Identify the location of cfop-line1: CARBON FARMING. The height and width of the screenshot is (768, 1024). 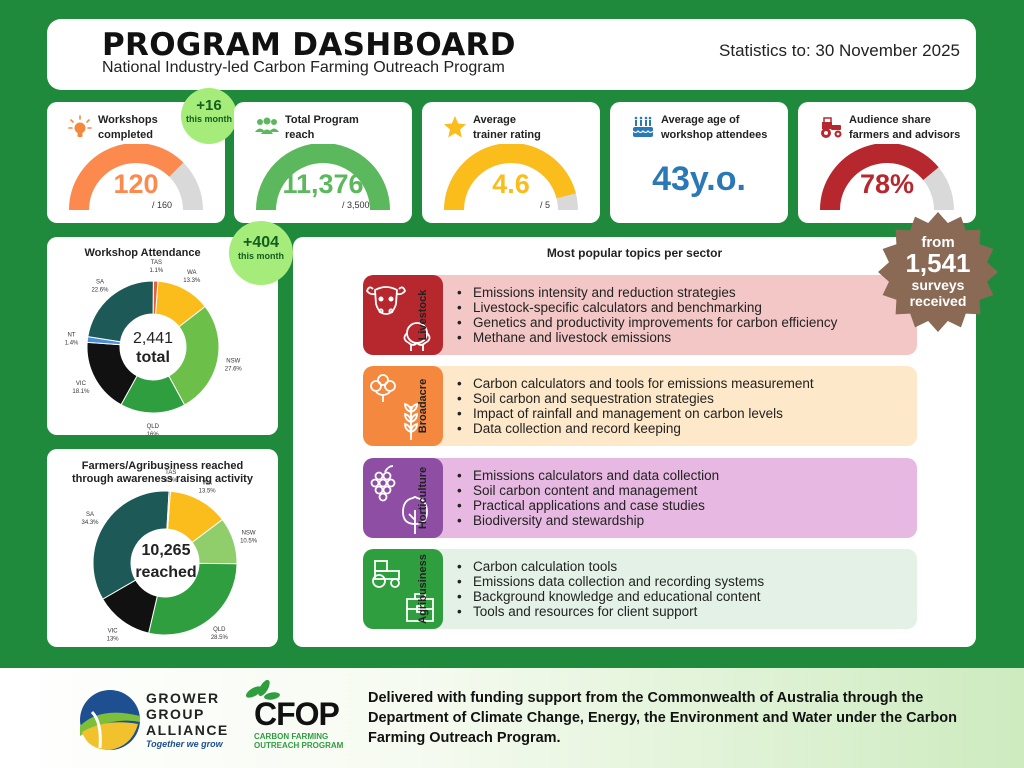
(291, 736).